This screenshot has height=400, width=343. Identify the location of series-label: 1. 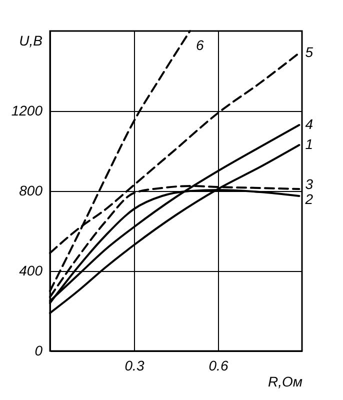
(309, 144).